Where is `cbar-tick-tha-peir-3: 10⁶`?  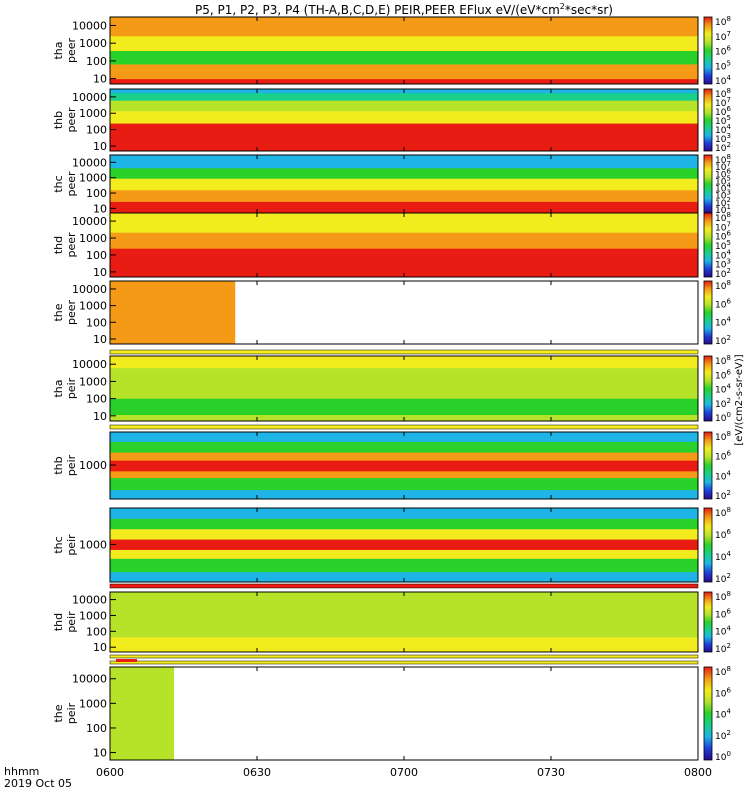 cbar-tick-tha-peir-3: 10⁶ is located at coordinates (723, 374).